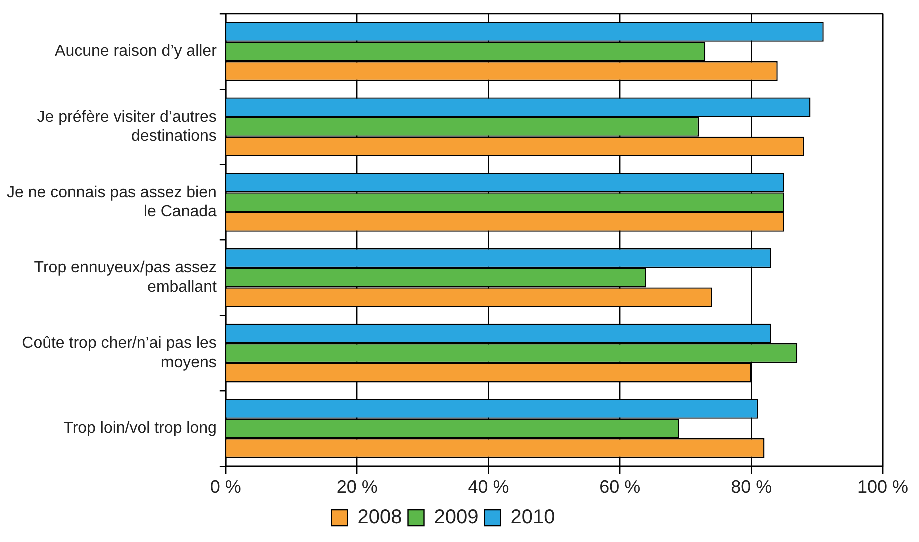 Image resolution: width=919 pixels, height=542 pixels. Describe the element at coordinates (380, 517) in the screenshot. I see `legend-label: 2008` at that location.